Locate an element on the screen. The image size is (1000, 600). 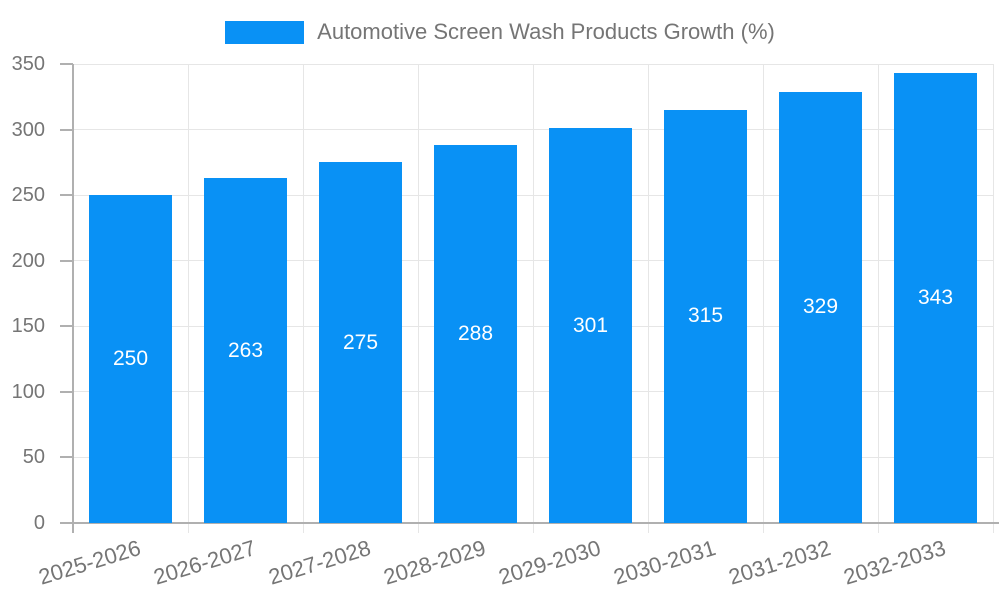
bar-value-label: 301 is located at coordinates (590, 325).